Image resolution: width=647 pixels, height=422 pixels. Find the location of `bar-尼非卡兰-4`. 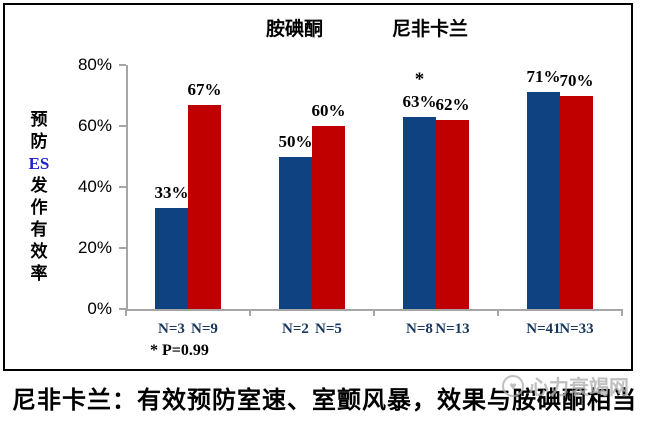

bar-尼非卡兰-4 is located at coordinates (576, 202).